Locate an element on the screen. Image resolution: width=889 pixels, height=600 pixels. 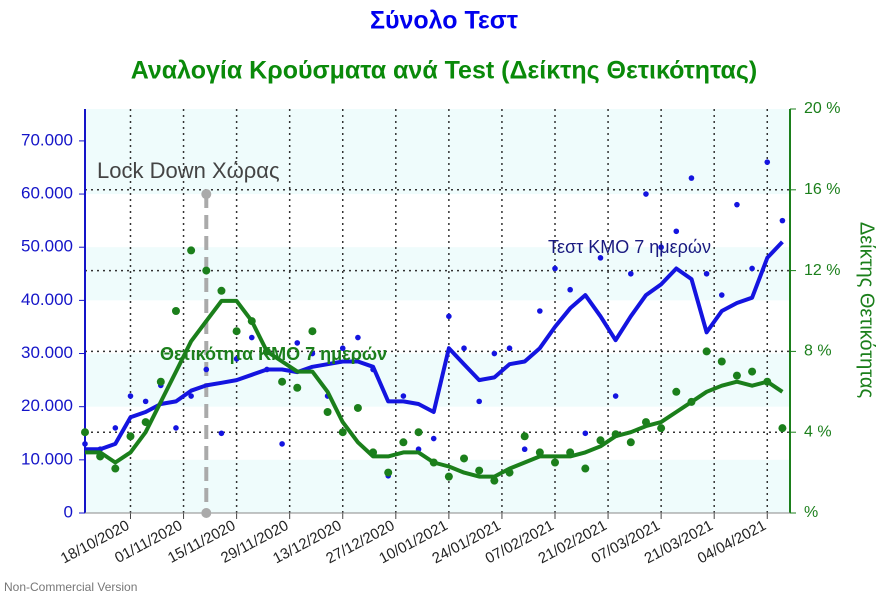
y-tick-label: 50.000 is located at coordinates (47, 246).